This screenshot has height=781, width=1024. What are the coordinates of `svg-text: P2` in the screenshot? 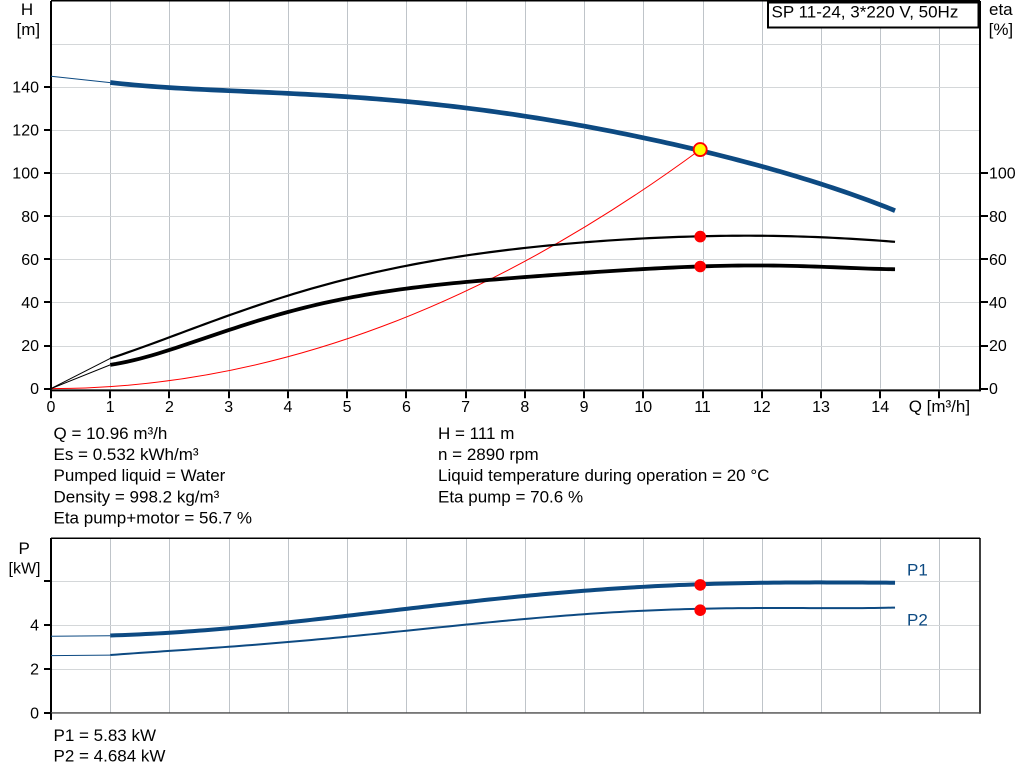 It's located at (917, 620).